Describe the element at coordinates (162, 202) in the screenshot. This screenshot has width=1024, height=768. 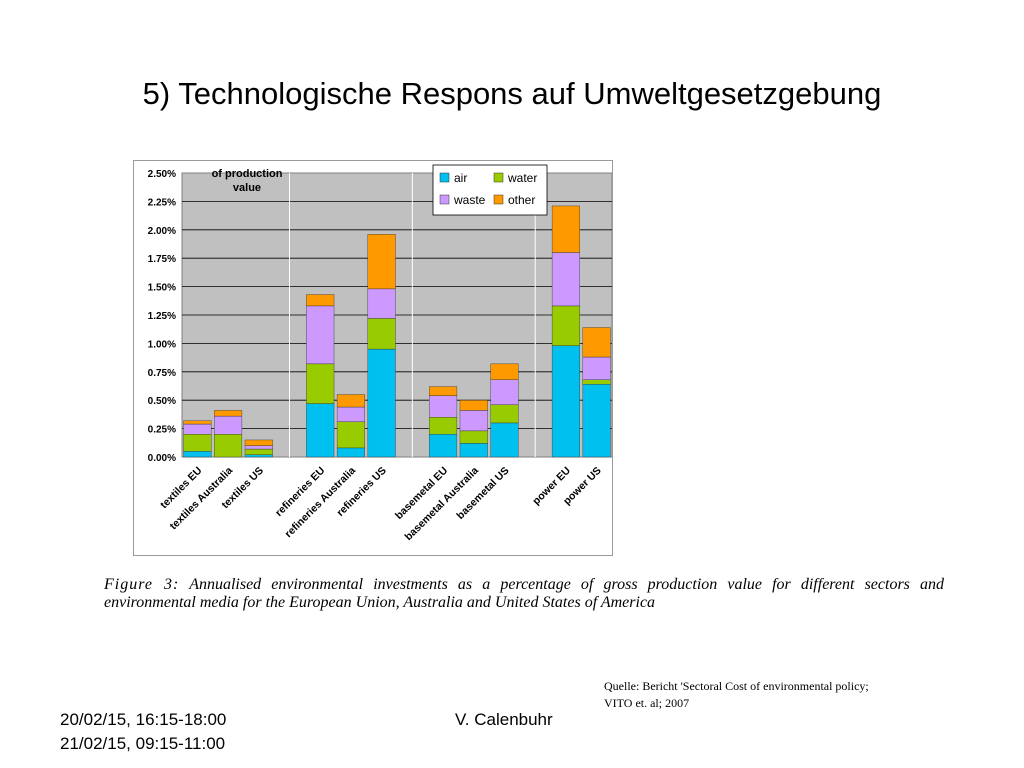
I see `y-tick-label: 2.25%` at that location.